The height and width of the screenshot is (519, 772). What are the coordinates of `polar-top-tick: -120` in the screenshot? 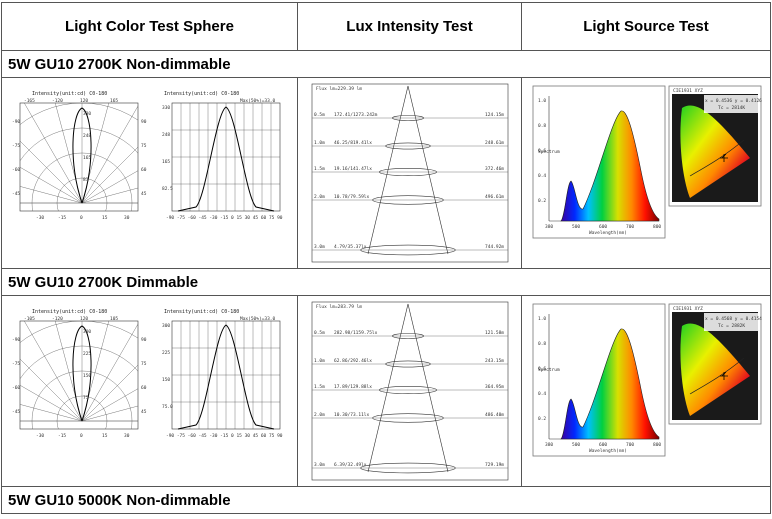 It's located at (57, 319).